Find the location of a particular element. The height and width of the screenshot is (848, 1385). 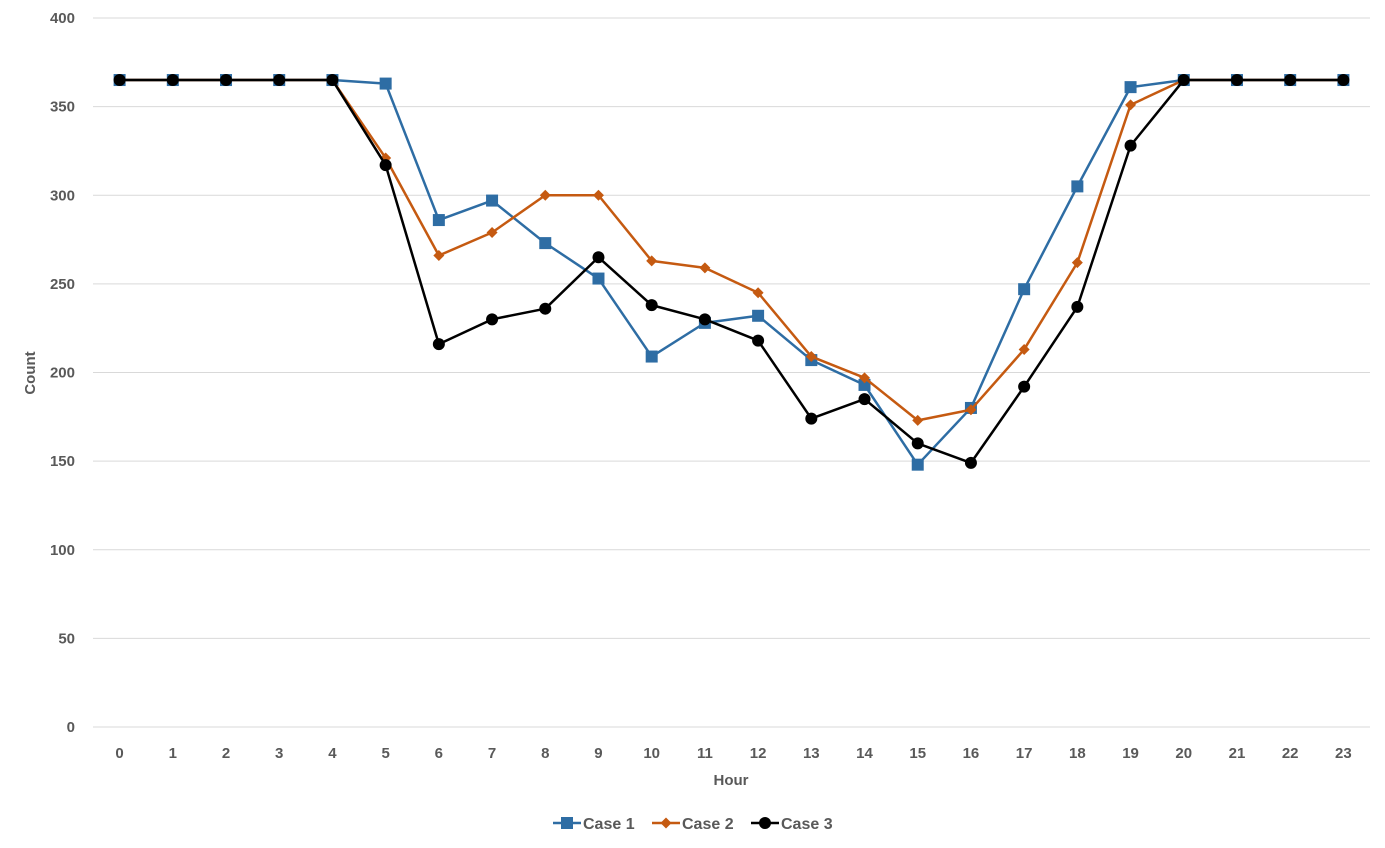

x-tick-label: 19 is located at coordinates (1130, 753).